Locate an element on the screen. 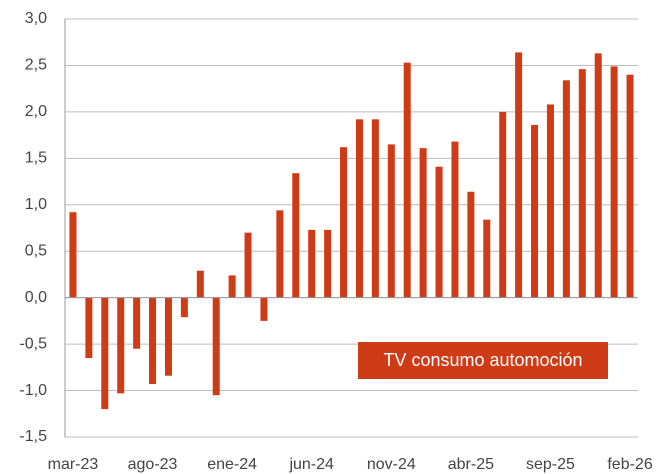  y-tick-label: 3,0 is located at coordinates (36, 18).